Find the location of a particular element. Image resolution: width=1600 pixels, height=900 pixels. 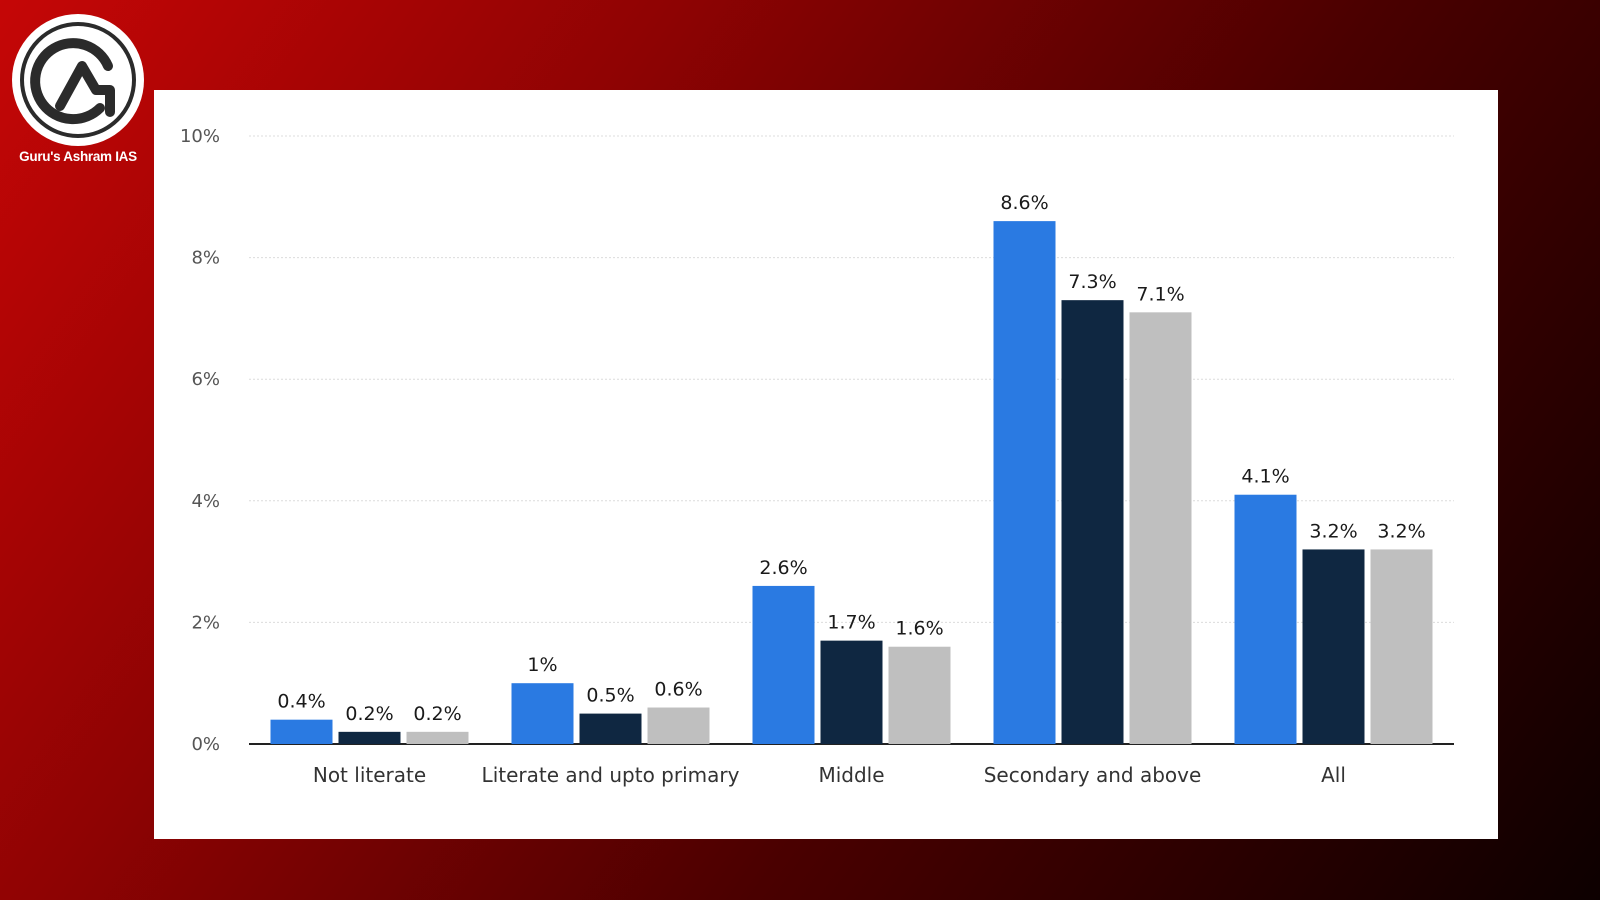

y-tick-label: 8% is located at coordinates (205, 258).